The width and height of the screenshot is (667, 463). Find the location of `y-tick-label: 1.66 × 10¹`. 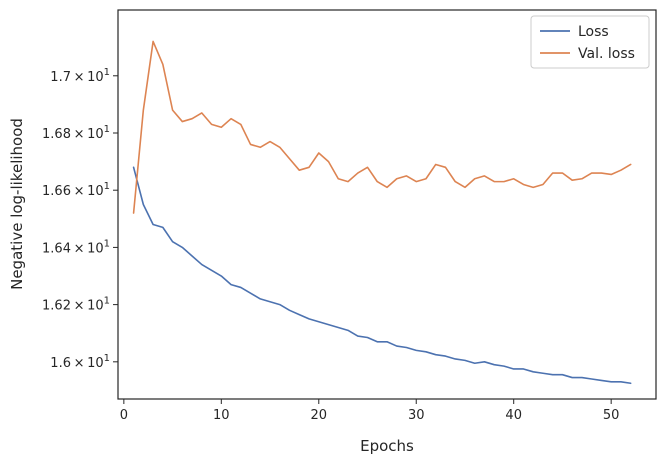

y-tick-label: 1.66 × 10¹ is located at coordinates (76, 190).